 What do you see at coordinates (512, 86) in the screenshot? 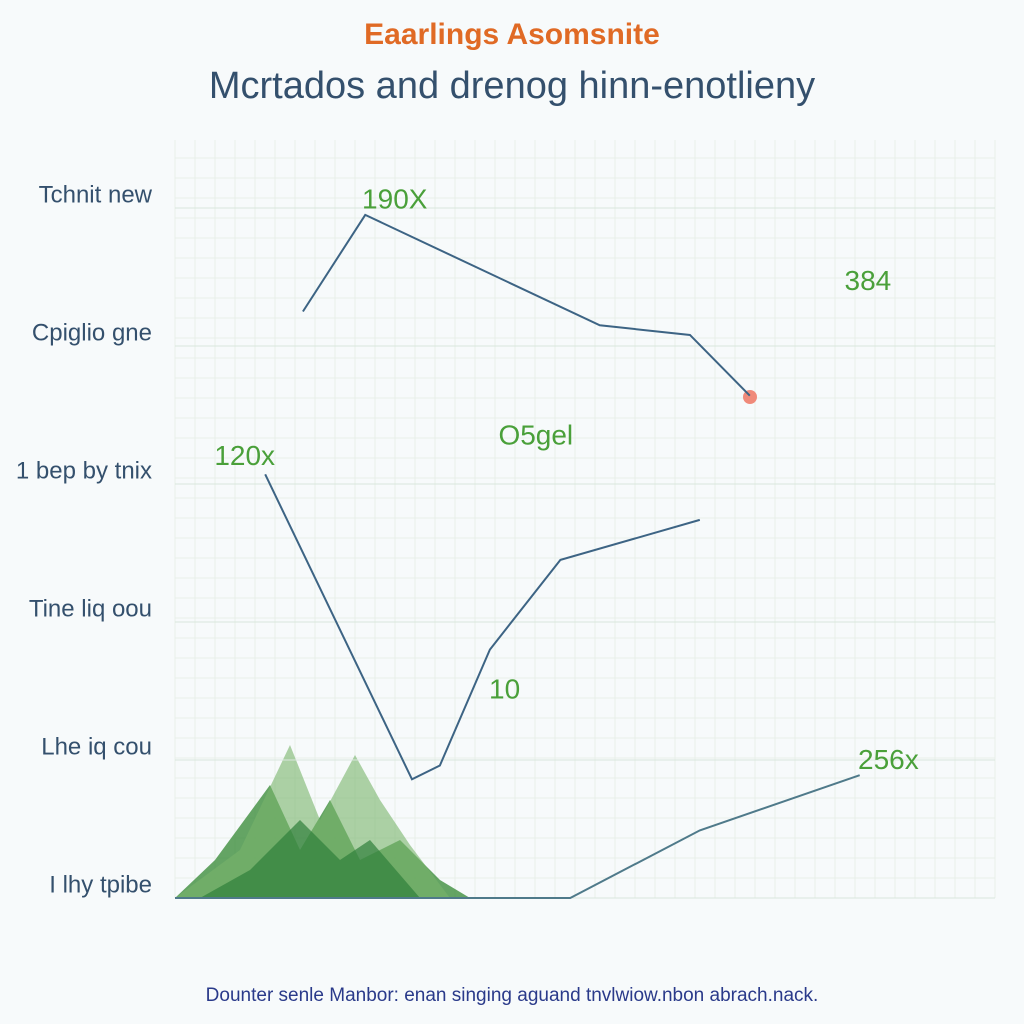
I see `chart-subtitle: Mcrtados and drenog hinn-enotlieny` at bounding box center [512, 86].